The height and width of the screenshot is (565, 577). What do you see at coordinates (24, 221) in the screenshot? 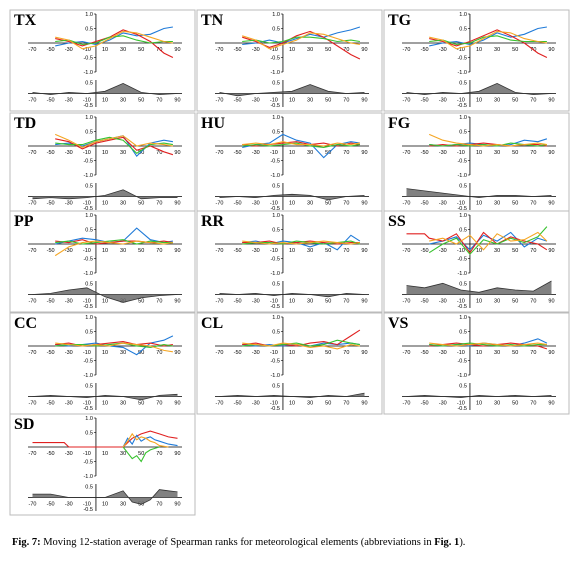
I see `panel-label: PP` at bounding box center [24, 221].